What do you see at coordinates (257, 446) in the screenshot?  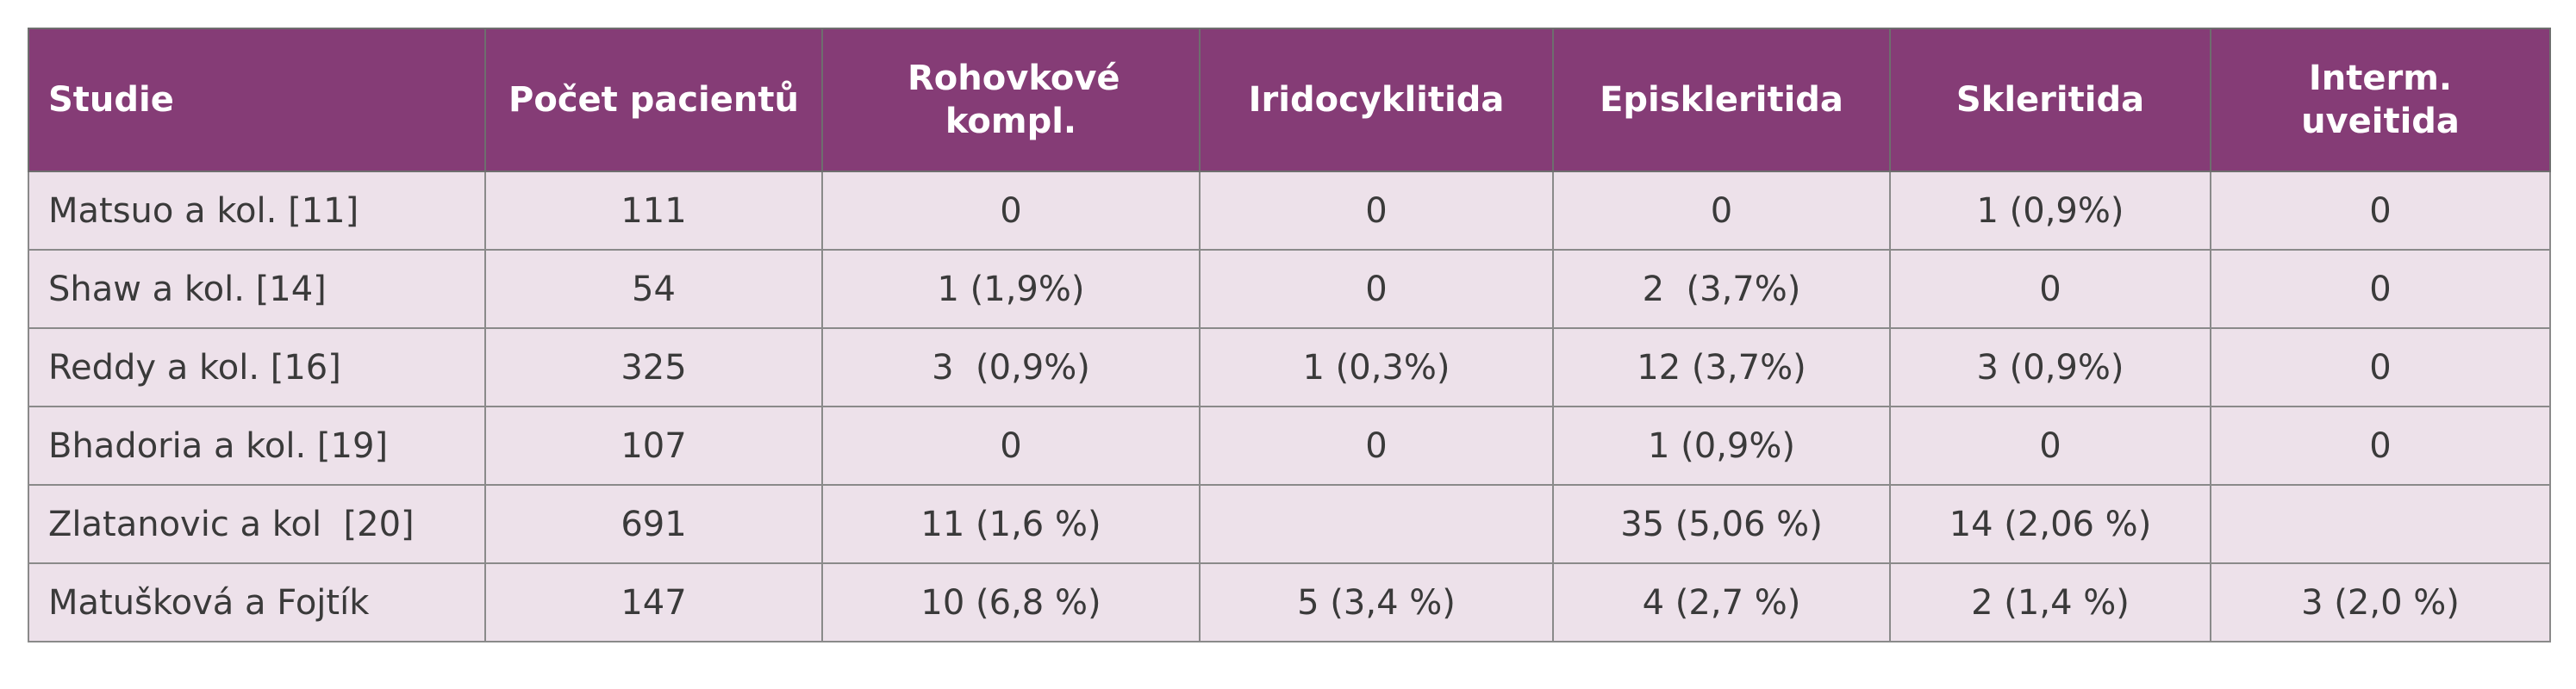 I see `table-cell: Bhadoria a kol. [19]` at bounding box center [257, 446].